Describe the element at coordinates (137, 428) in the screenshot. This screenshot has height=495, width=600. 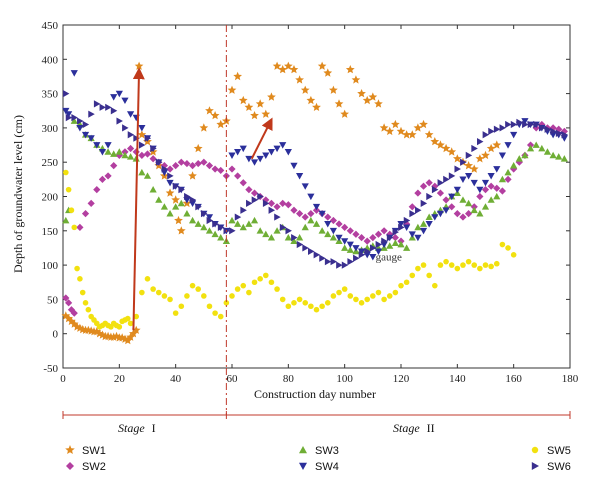
I see `stage-one-label: Stage I` at that location.